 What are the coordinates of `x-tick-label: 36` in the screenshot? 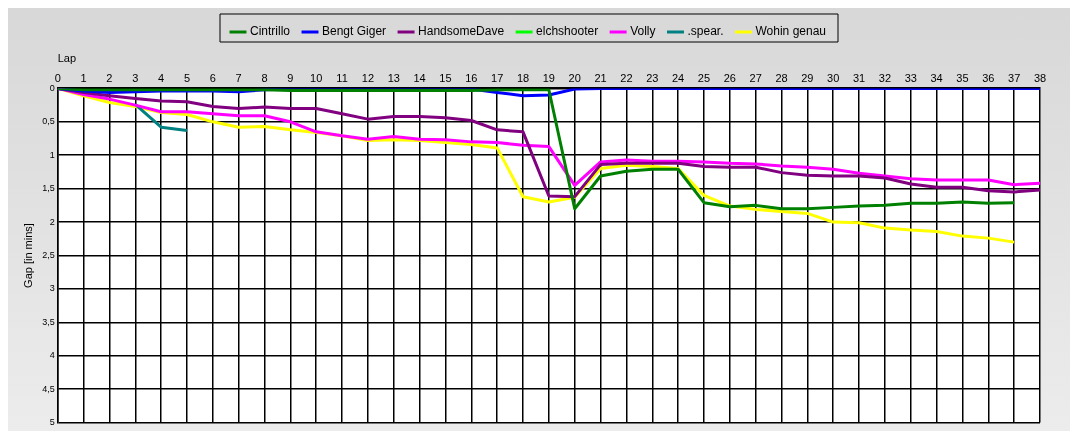 It's located at (988, 77).